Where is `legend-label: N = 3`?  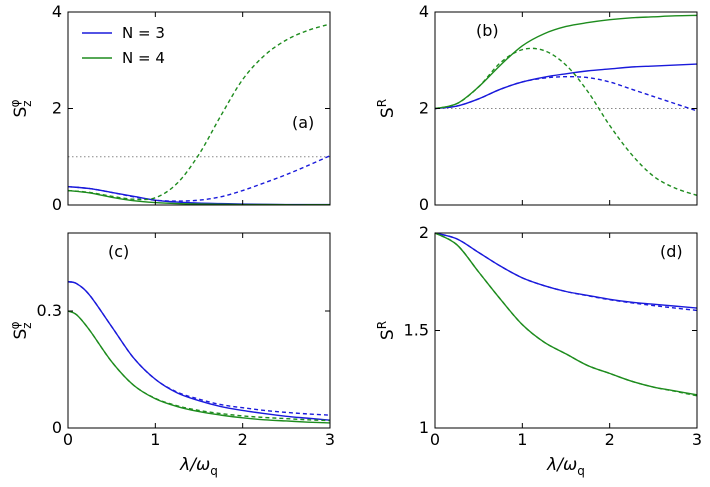
legend-label: N = 3 is located at coordinates (143, 33).